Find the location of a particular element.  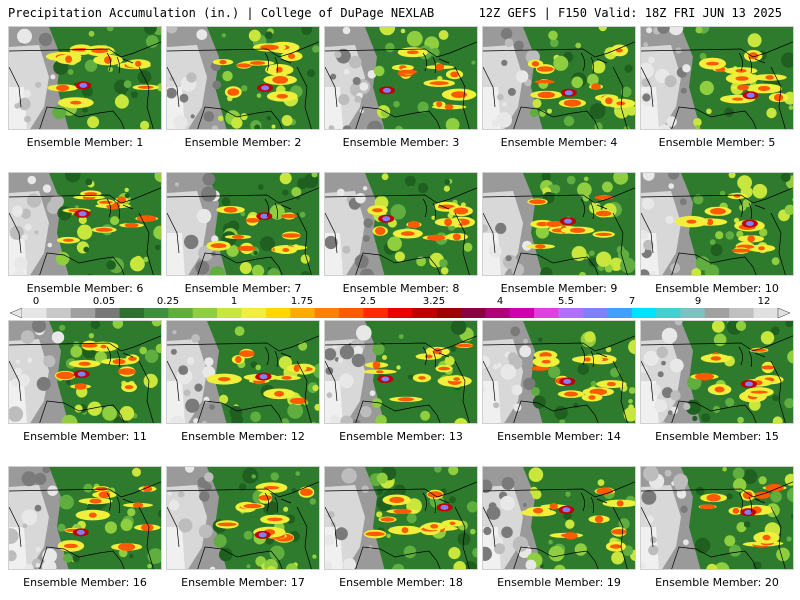

ensemble-member-label: Ensemble Member: 17 is located at coordinates (243, 582).